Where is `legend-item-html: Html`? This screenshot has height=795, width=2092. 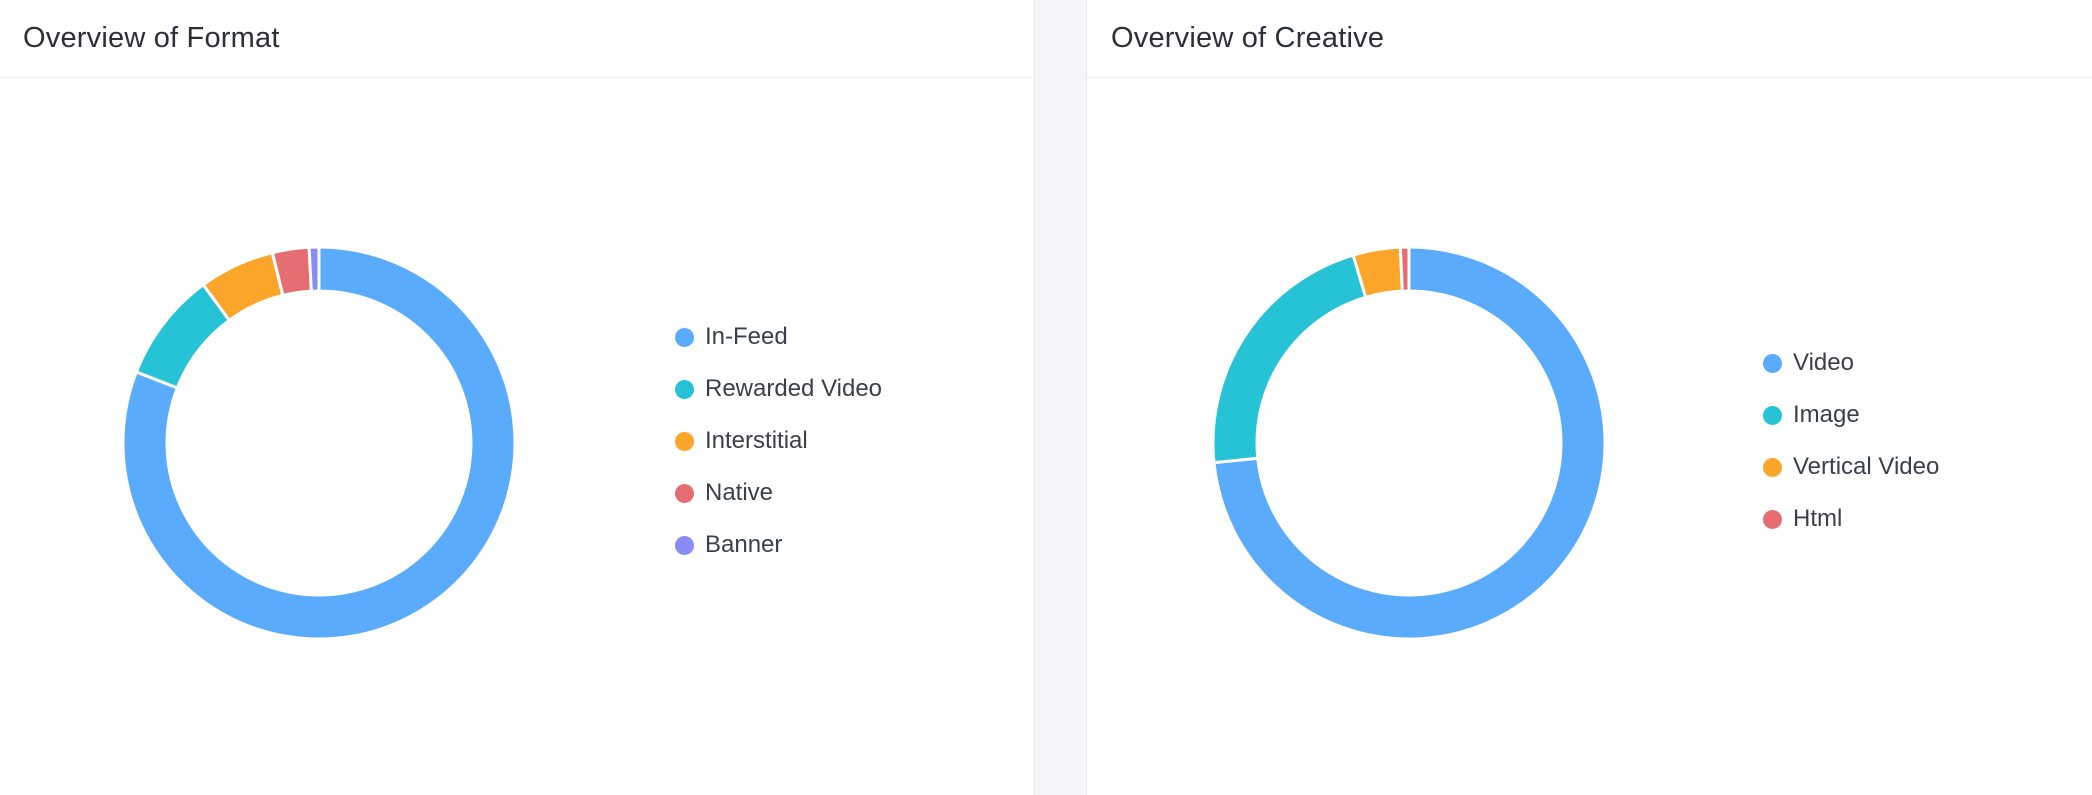
legend-item-html: Html is located at coordinates (1851, 519).